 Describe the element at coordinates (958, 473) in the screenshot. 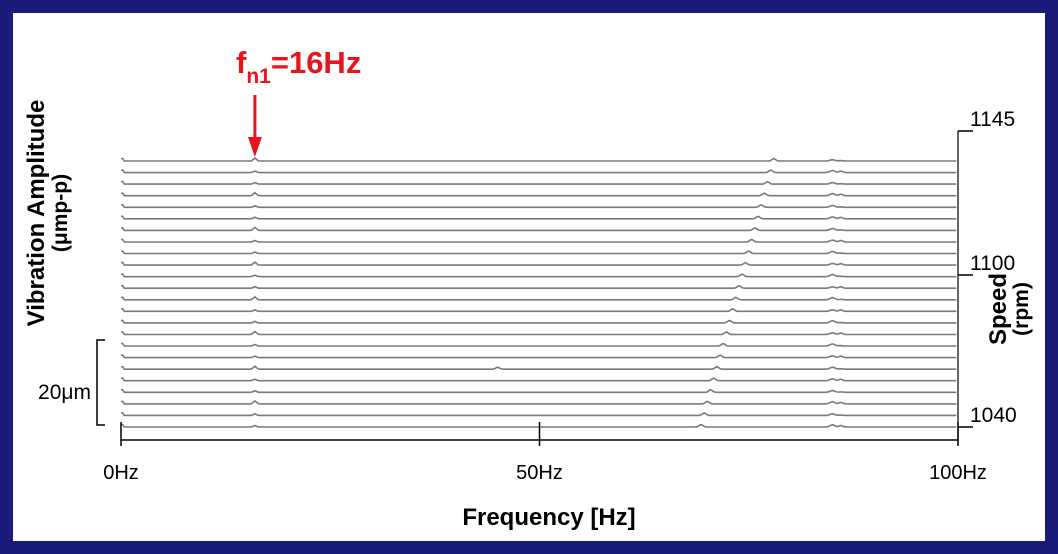

I see `x-tick-label: 100Hz` at that location.